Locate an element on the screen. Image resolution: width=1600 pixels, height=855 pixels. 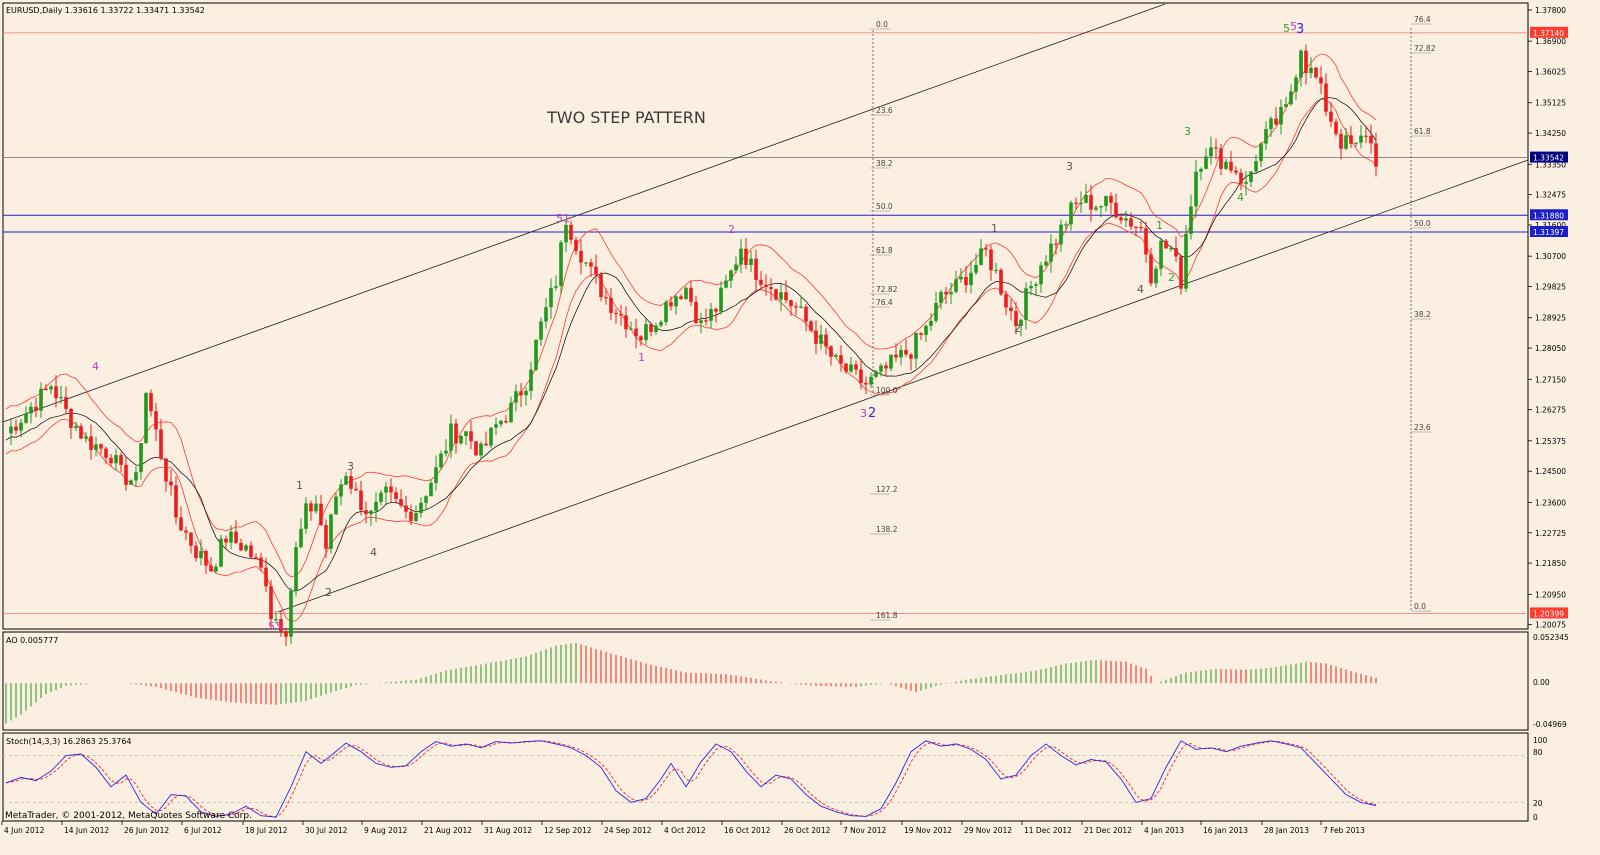
stoch-pane is located at coordinates (765, 777).